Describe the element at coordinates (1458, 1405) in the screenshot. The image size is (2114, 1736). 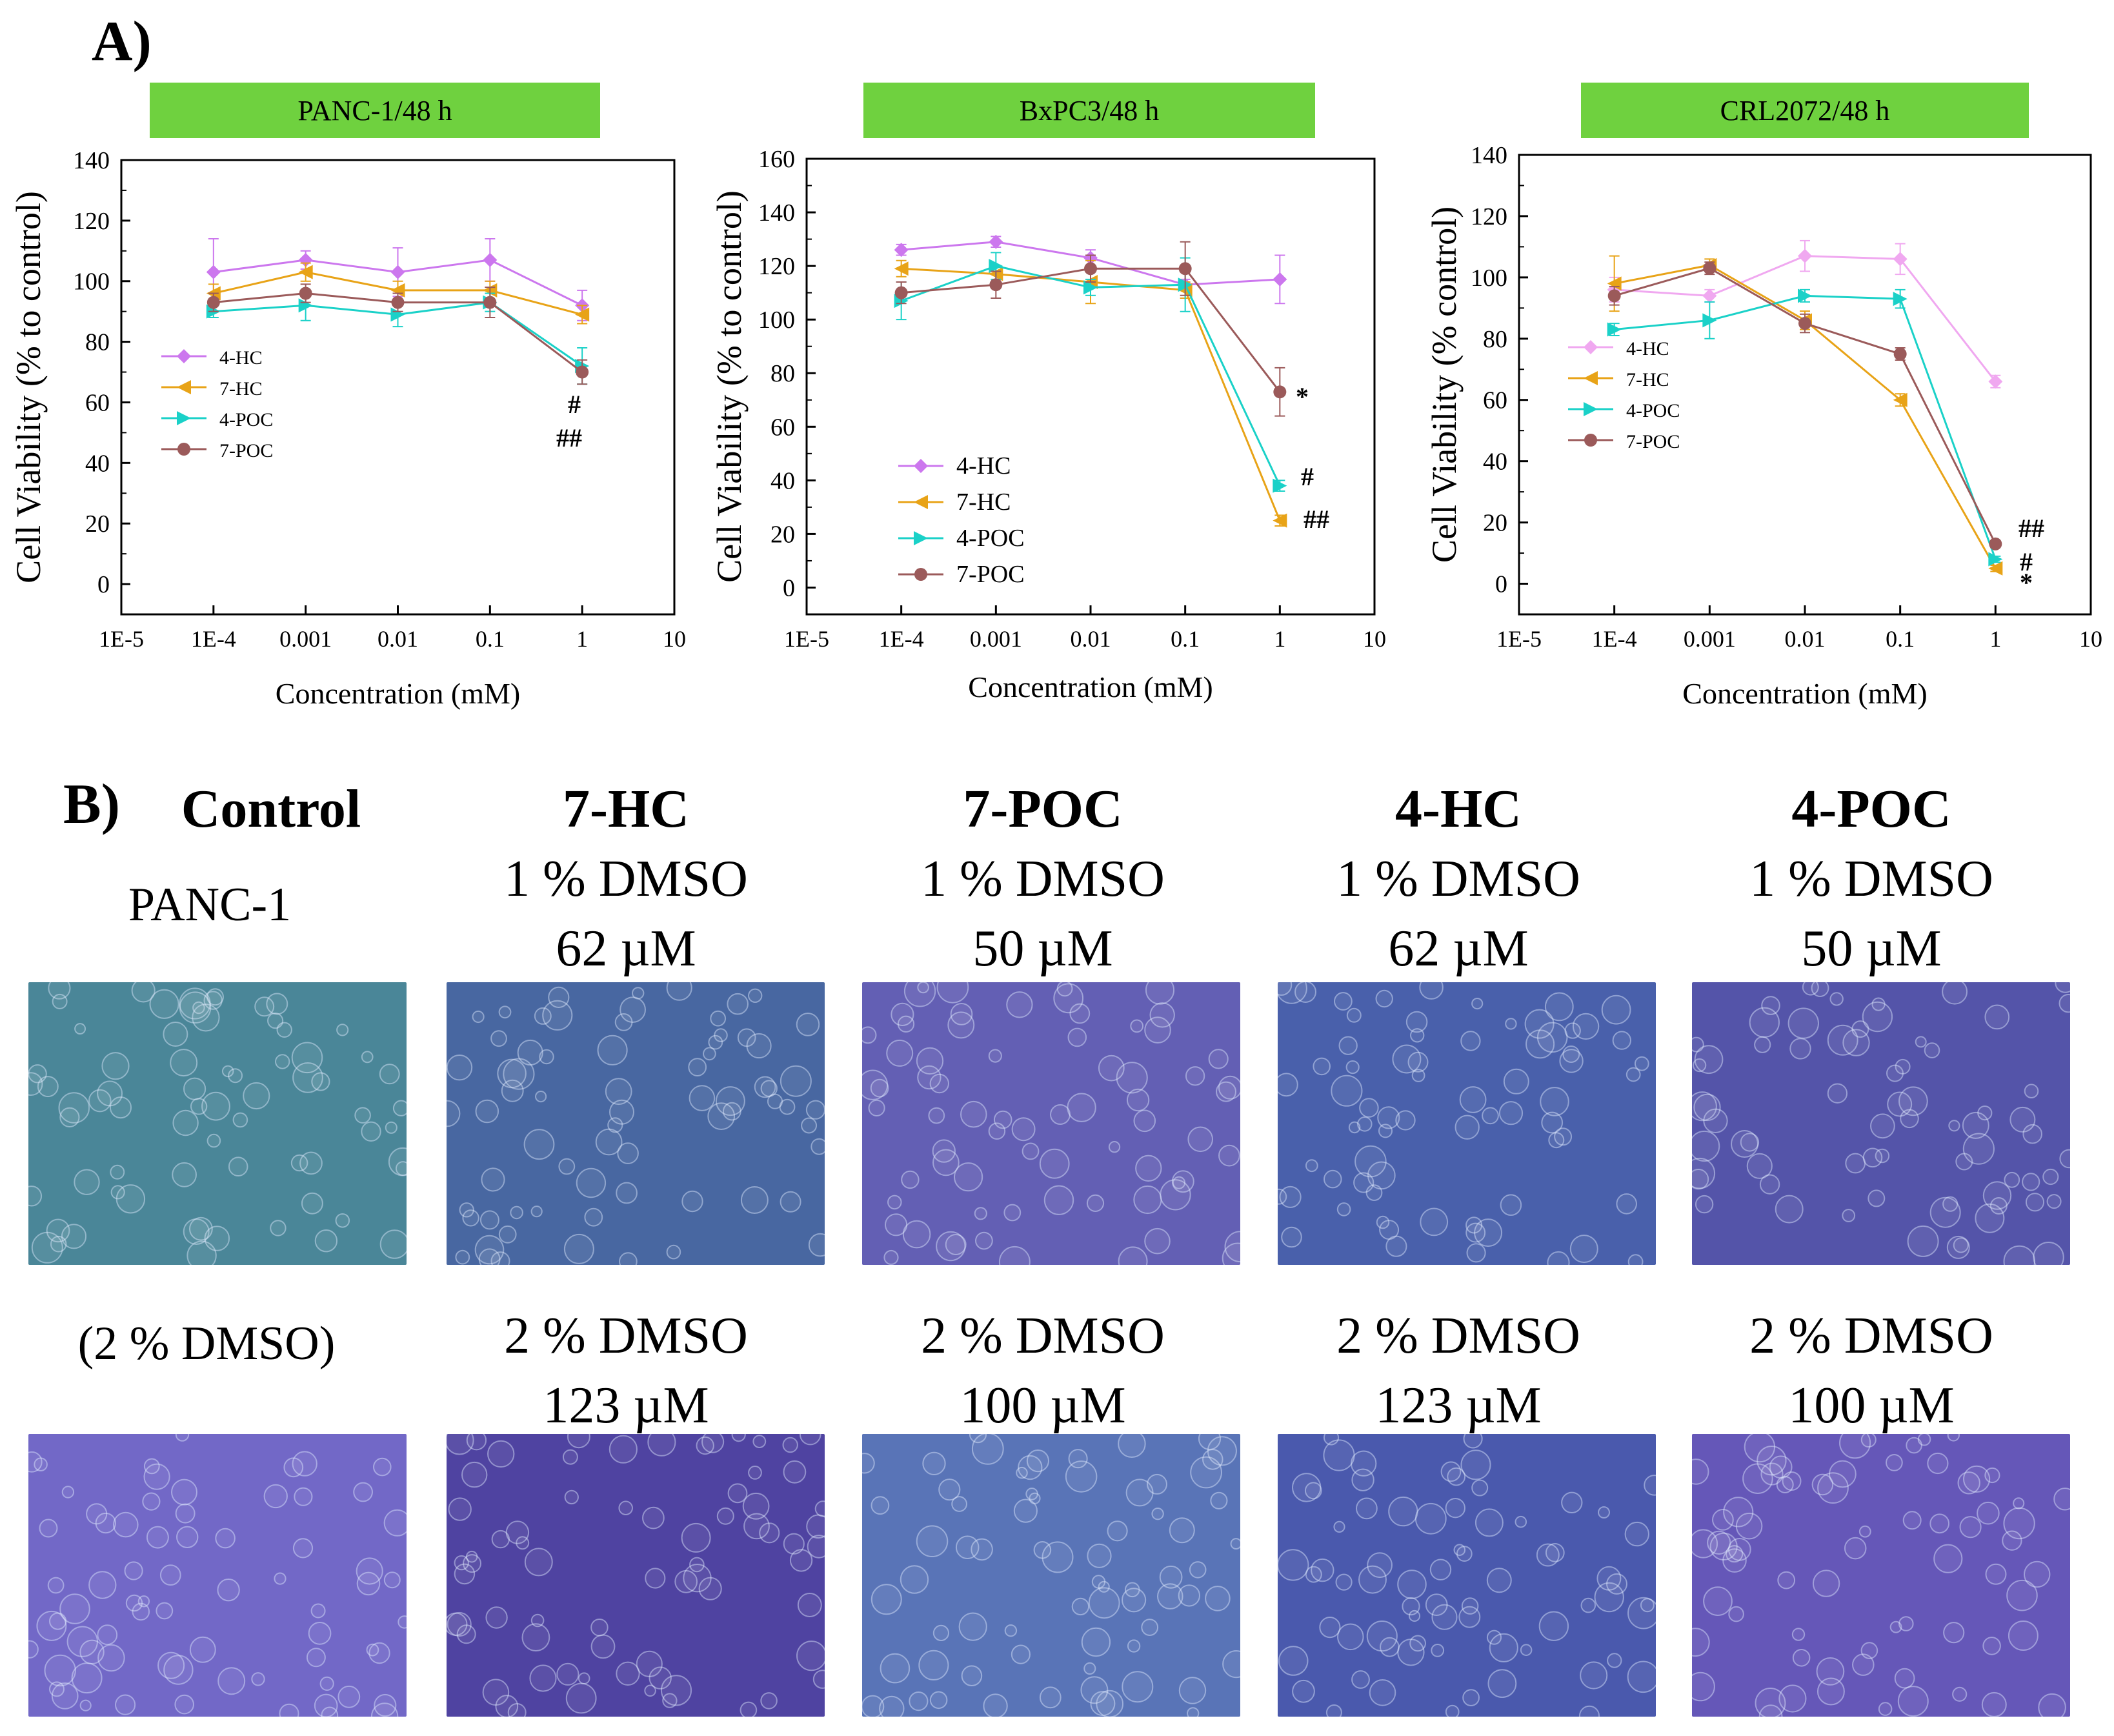
I see `col-4hc-conc-2: 123 µM` at that location.